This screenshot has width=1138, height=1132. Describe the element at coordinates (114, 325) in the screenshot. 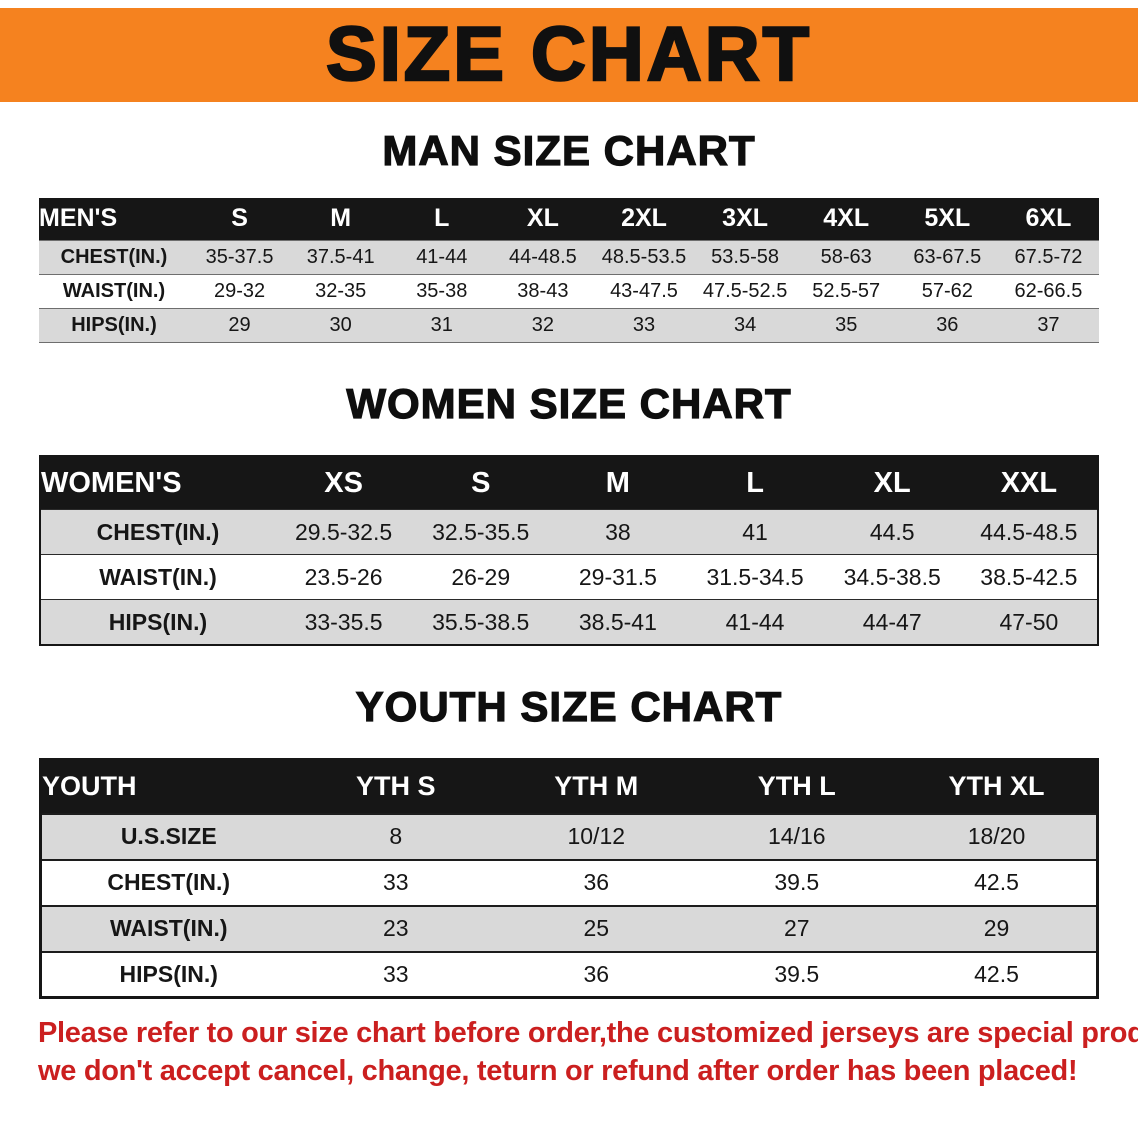

I see `men-row-label: HIPS(IN.)` at that location.